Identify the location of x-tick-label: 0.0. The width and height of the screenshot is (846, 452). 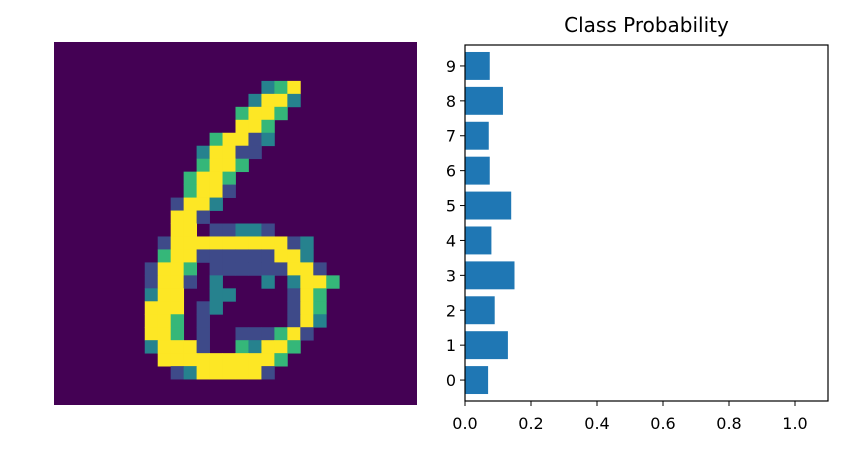
(464, 423).